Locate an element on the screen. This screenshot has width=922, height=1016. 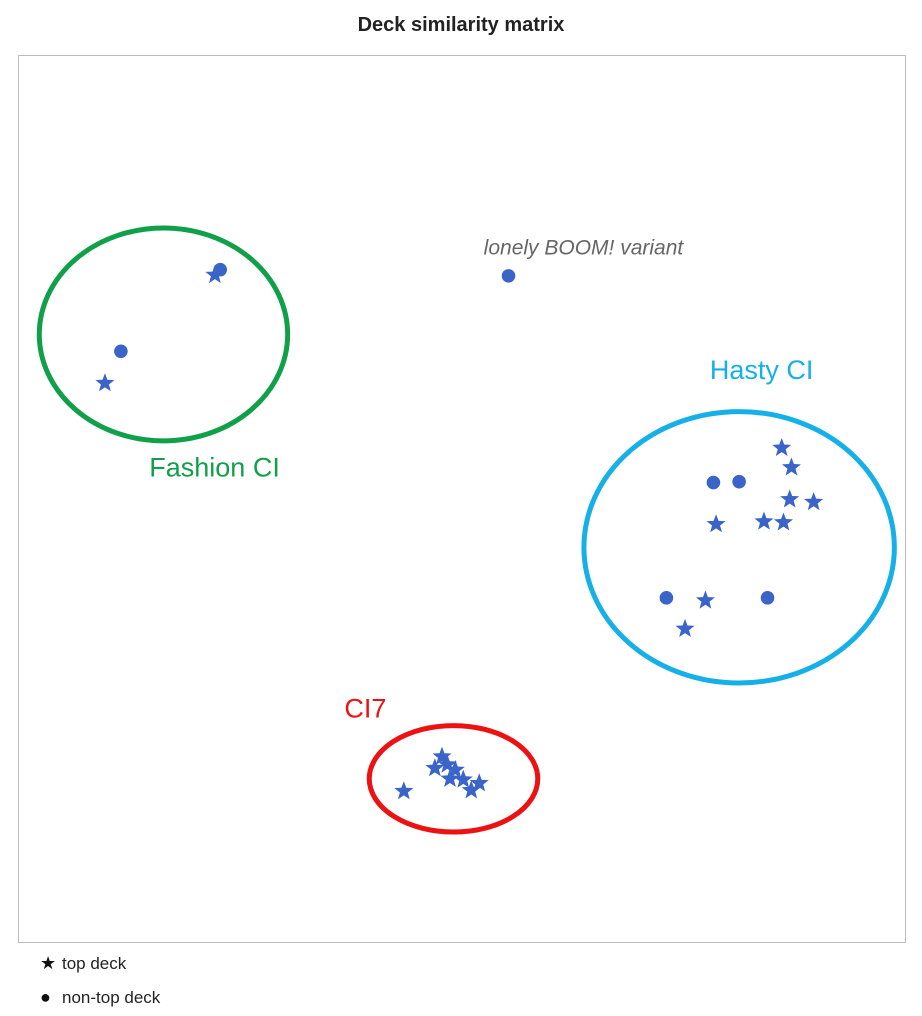
legend-item-non-top-deck: ● non-top deck is located at coordinates (100, 997).